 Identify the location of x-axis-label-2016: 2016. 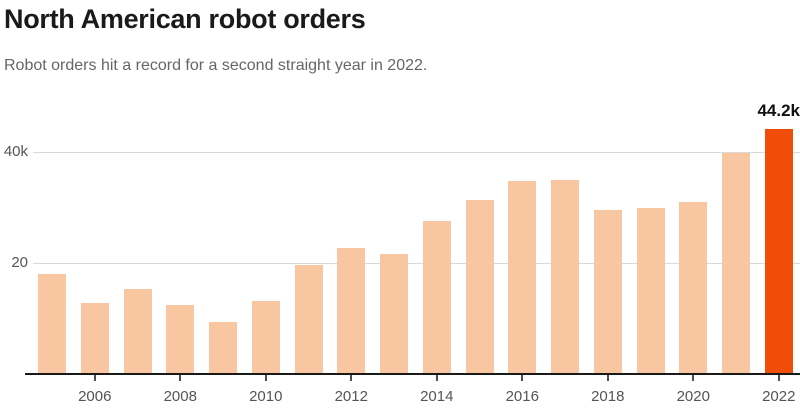
(522, 396).